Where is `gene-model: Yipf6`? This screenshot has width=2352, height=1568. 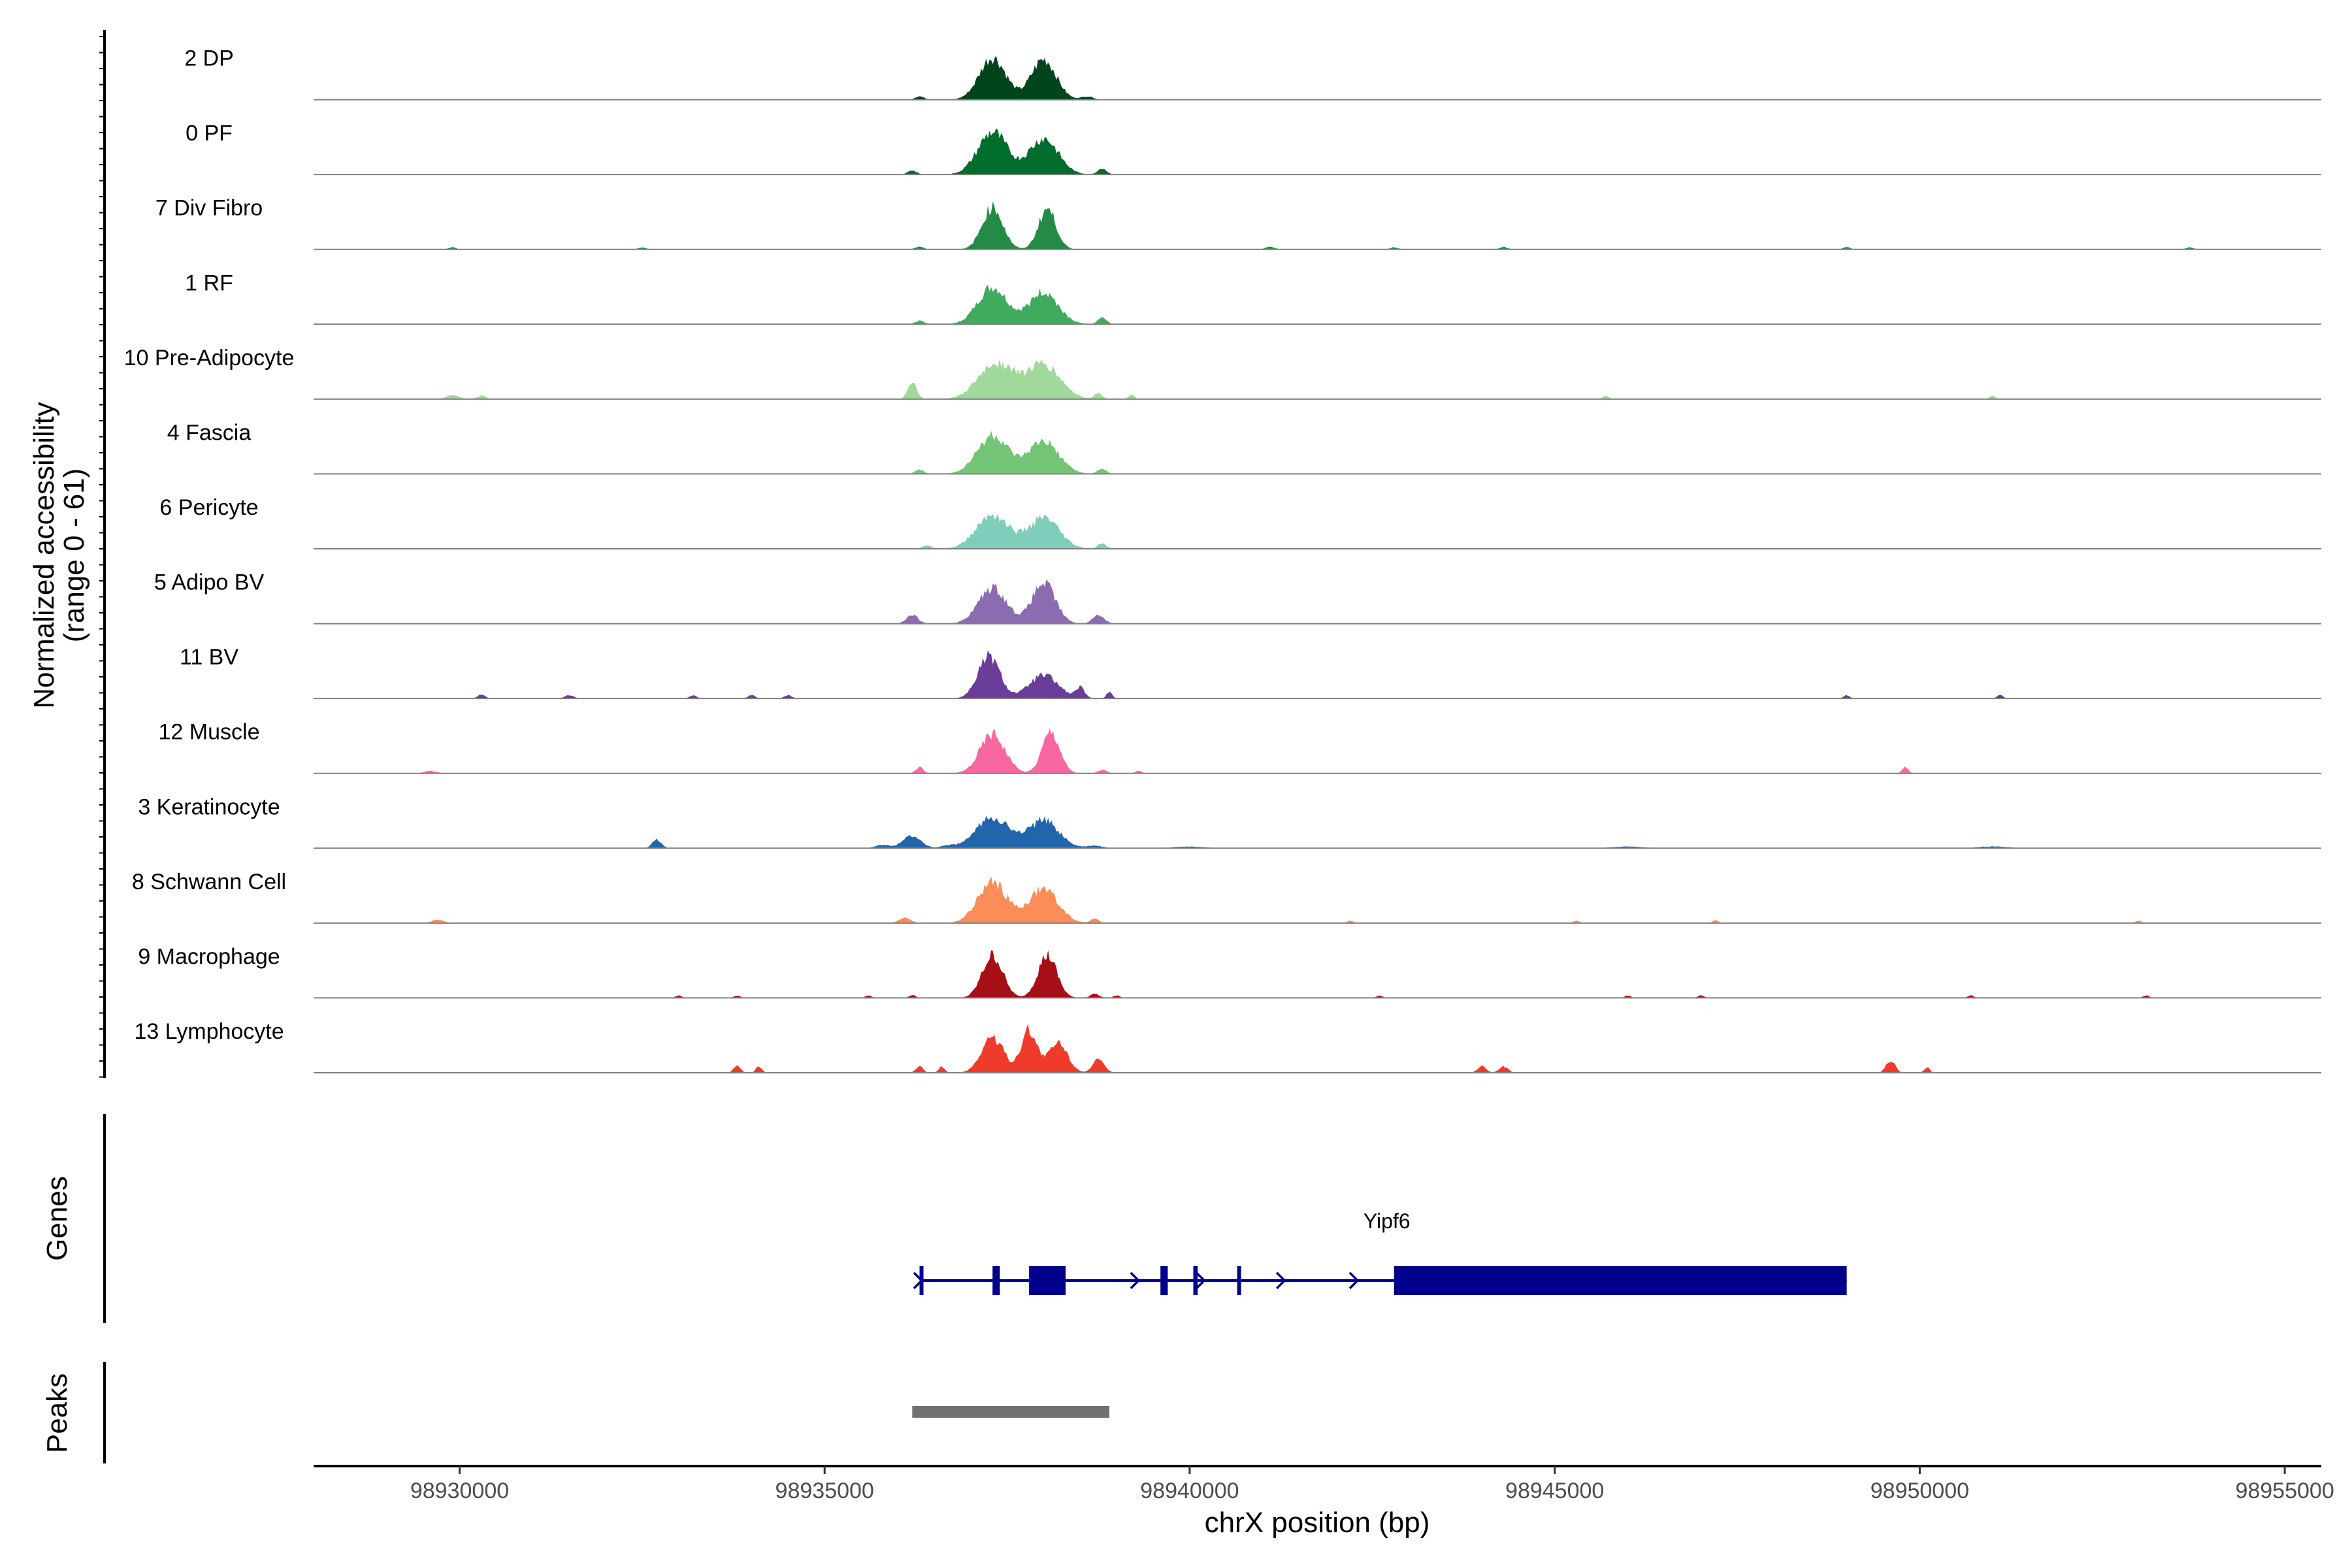
gene-model: Yipf6 is located at coordinates (1380, 1252).